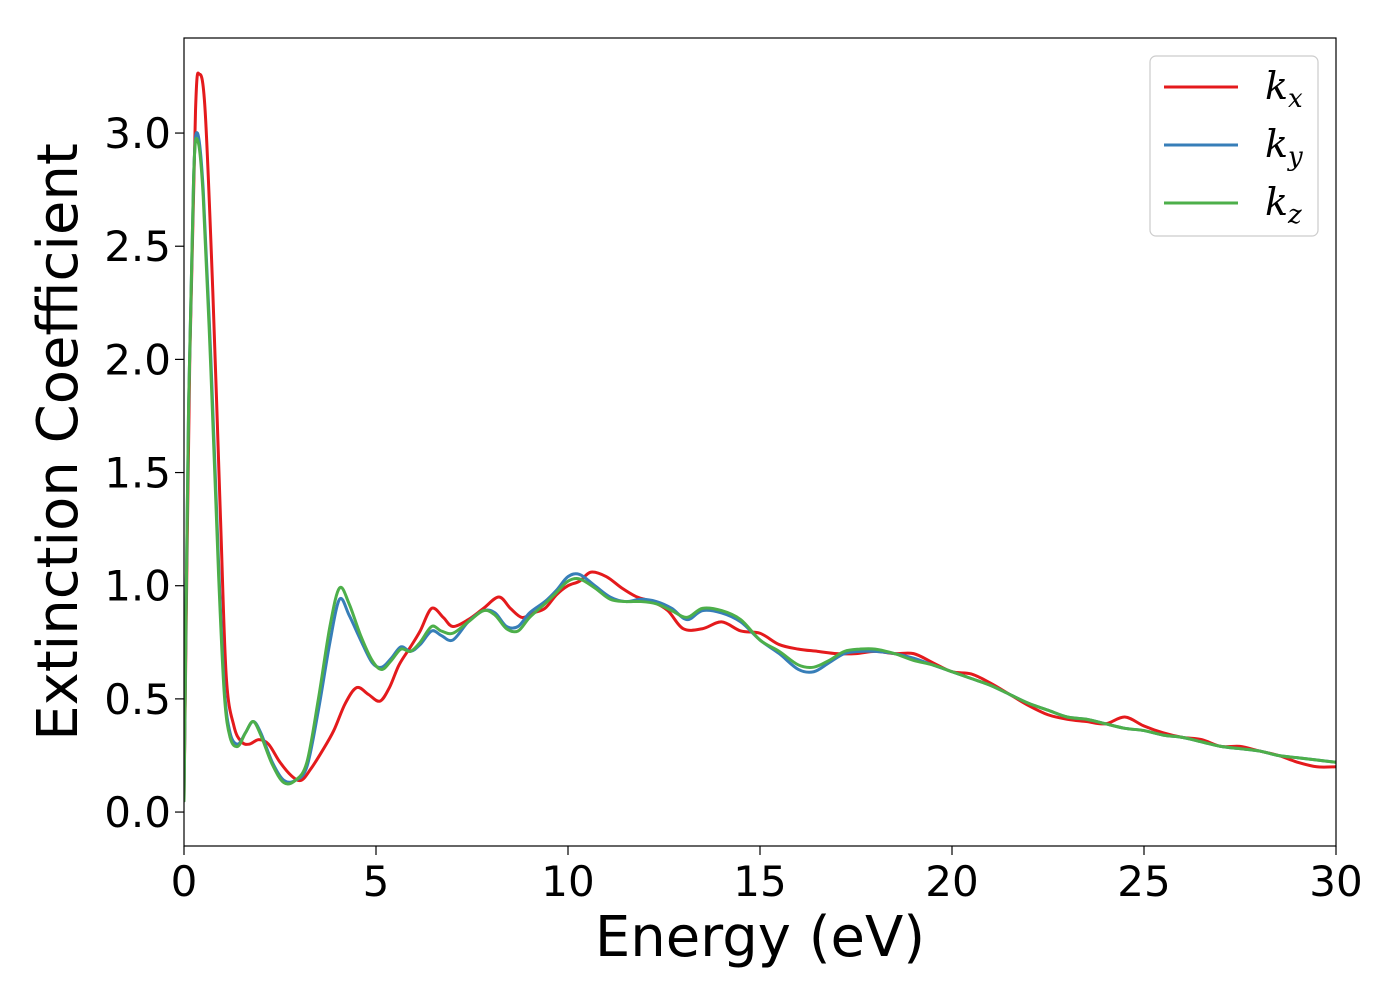 This screenshot has height=1000, width=1400. What do you see at coordinates (58, 442) in the screenshot?
I see `y-axis-label: Extinction Coefficient` at bounding box center [58, 442].